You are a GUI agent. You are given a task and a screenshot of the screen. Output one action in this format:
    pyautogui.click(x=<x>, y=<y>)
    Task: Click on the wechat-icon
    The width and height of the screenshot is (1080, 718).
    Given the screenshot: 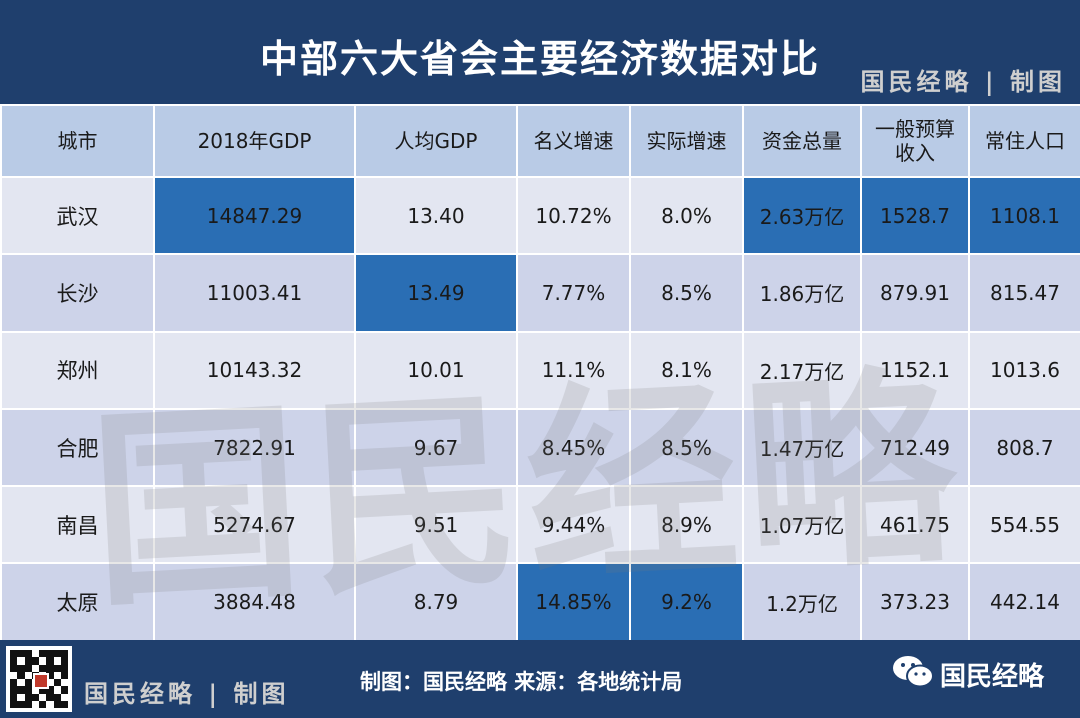 What is the action you would take?
    pyautogui.click(x=913, y=672)
    